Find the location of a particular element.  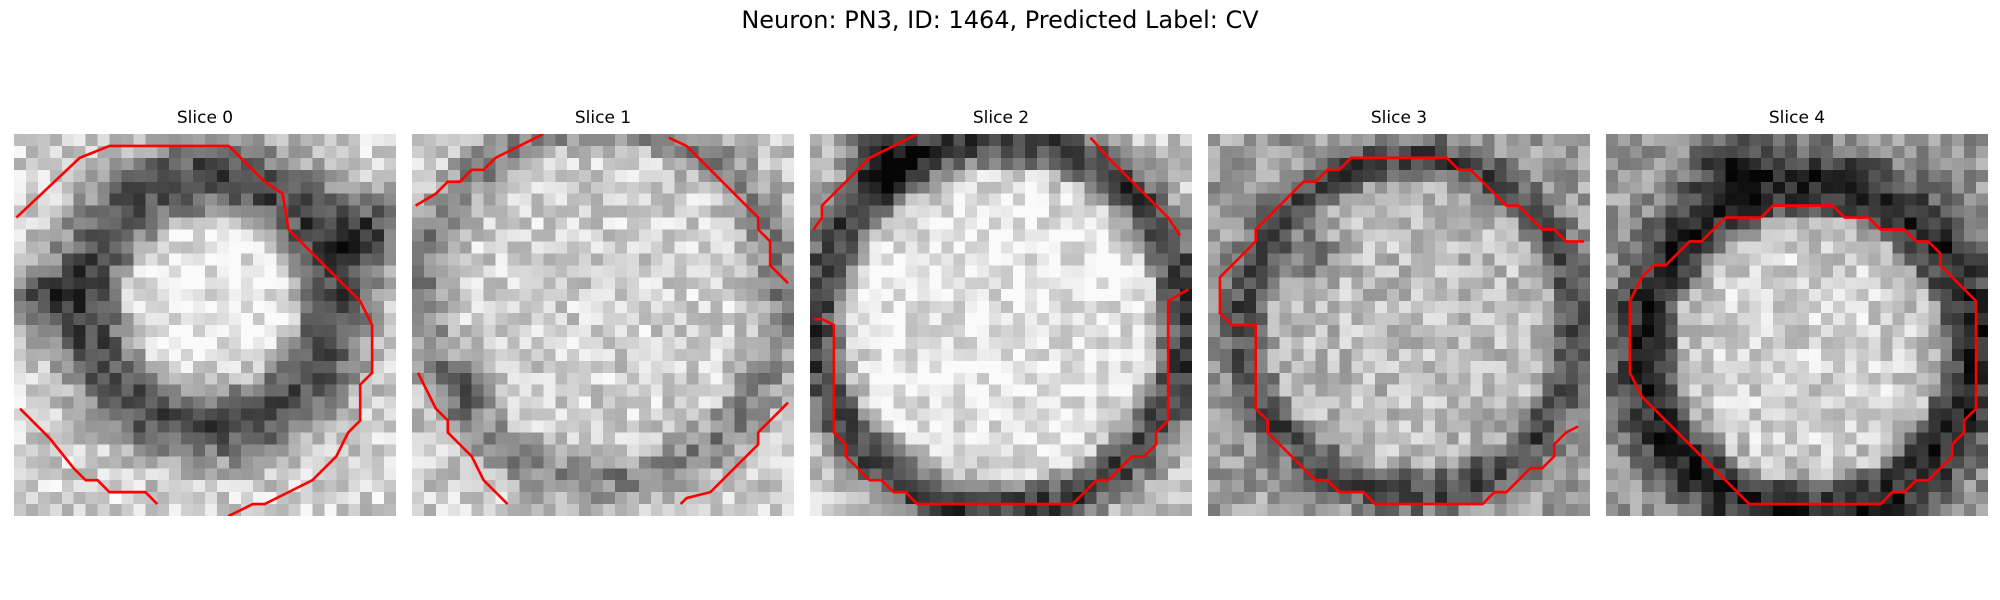

slice-panel-2: Slice 2 is located at coordinates (1001, 315).